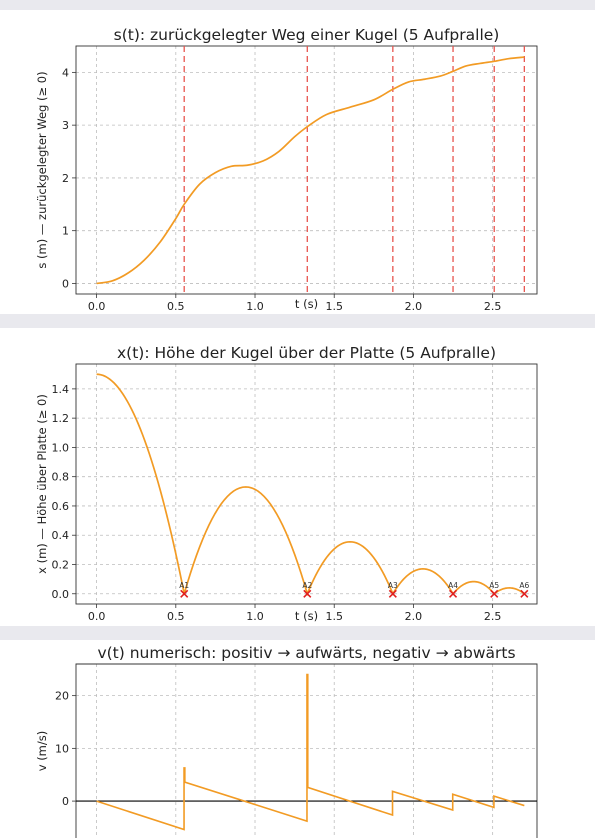 The height and width of the screenshot is (838, 595). I want to click on impact-label: A1, so click(184, 585).